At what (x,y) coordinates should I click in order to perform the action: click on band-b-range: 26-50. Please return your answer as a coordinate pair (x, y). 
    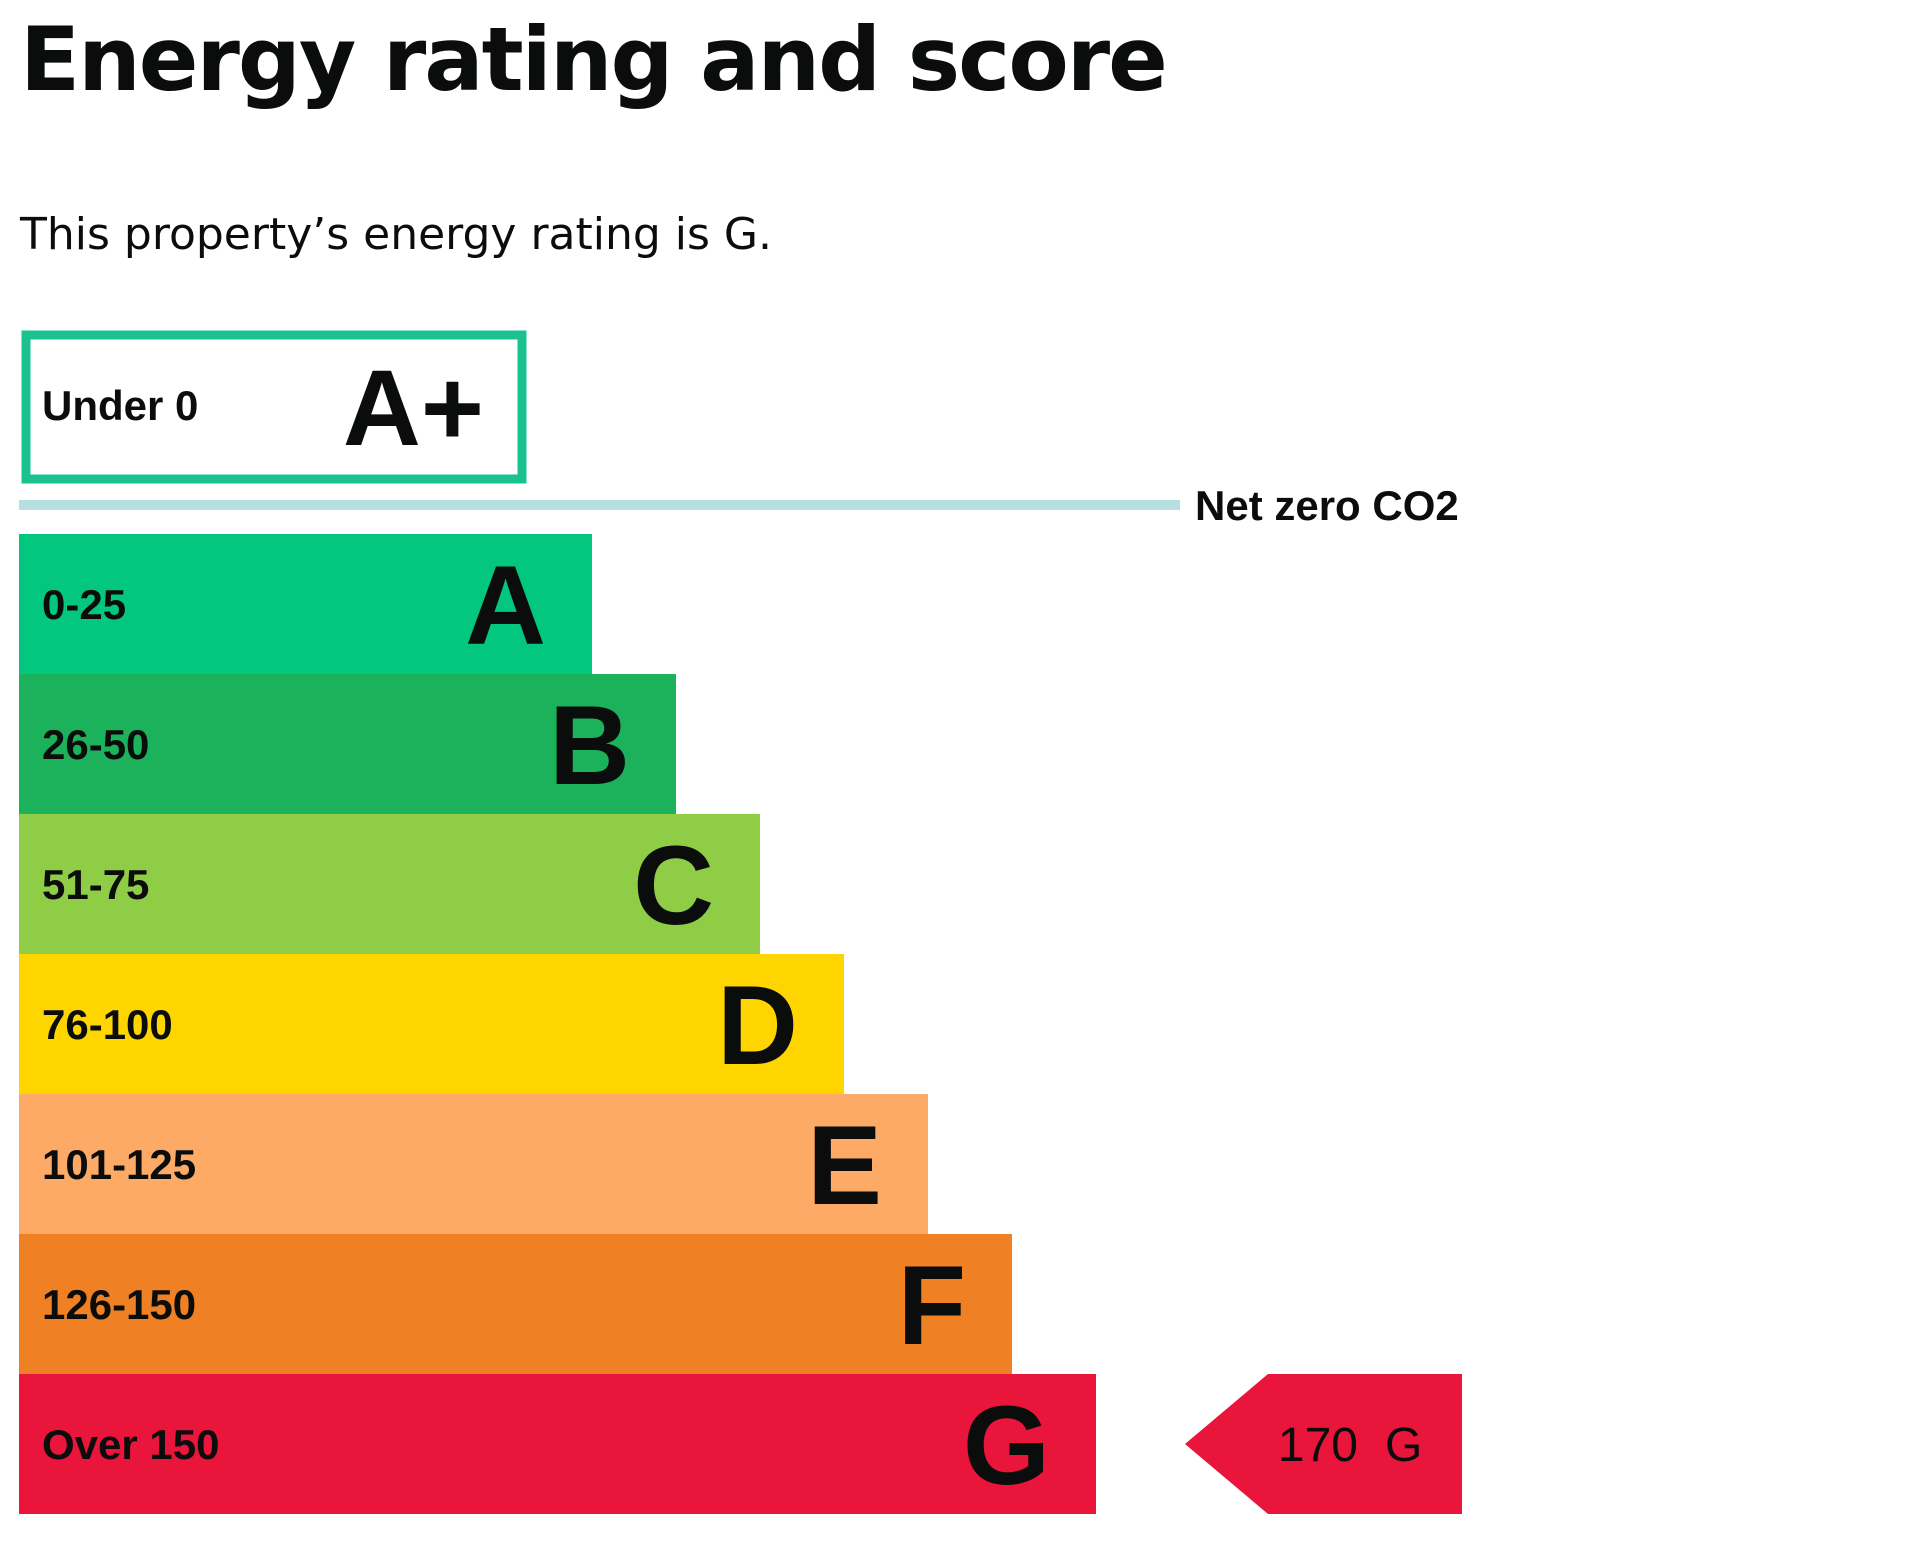
    Looking at the image, I should click on (95, 744).